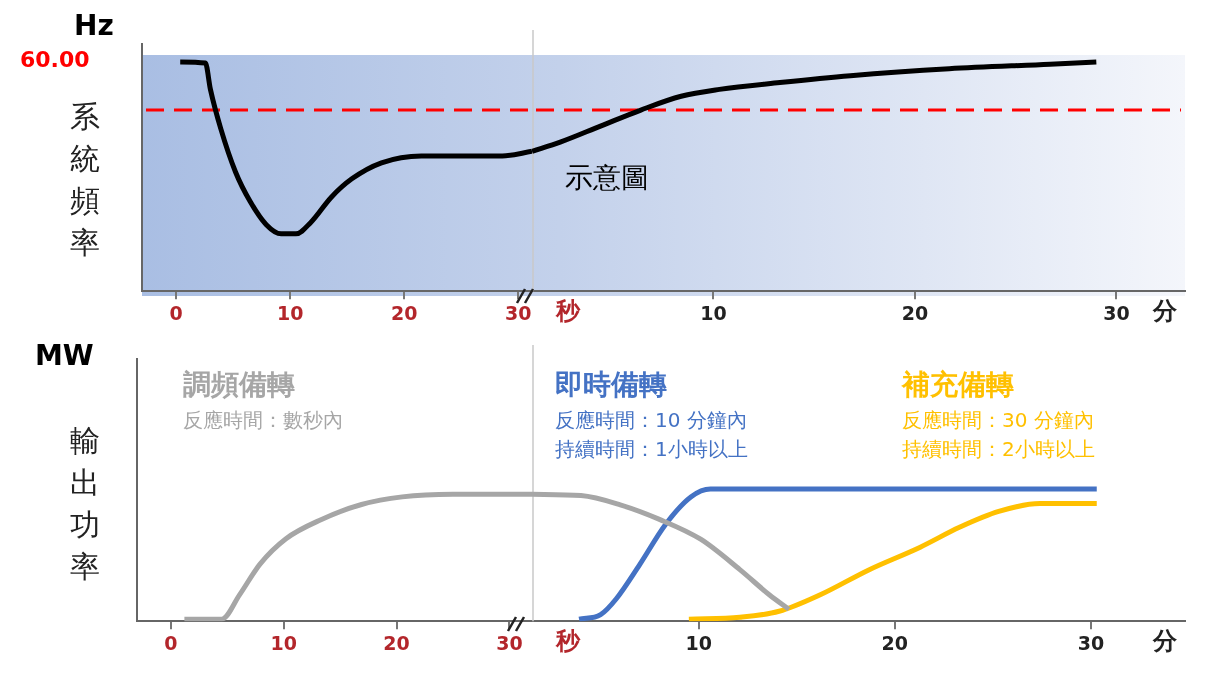  What do you see at coordinates (239, 385) in the screenshot?
I see `text: 調頻備轉` at bounding box center [239, 385].